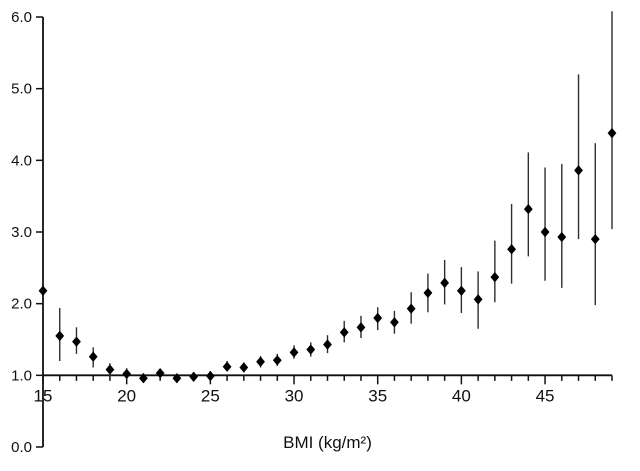 The width and height of the screenshot is (640, 471). What do you see at coordinates (21, 304) in the screenshot?
I see `y-tick-label: 2.0` at bounding box center [21, 304].